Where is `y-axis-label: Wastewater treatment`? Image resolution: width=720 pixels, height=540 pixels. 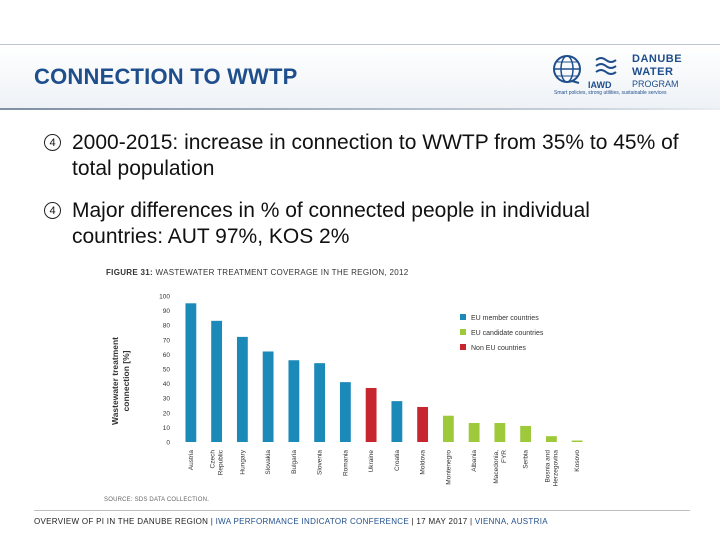 y-axis-label: Wastewater treatment is located at coordinates (115, 381).